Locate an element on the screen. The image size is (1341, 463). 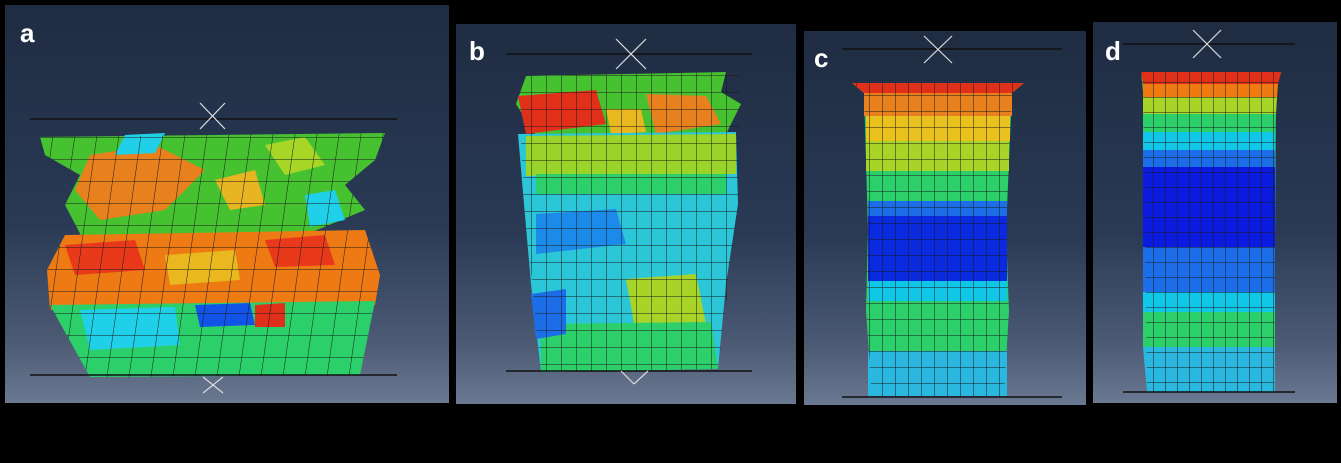
panel-label: b is located at coordinates (477, 51).